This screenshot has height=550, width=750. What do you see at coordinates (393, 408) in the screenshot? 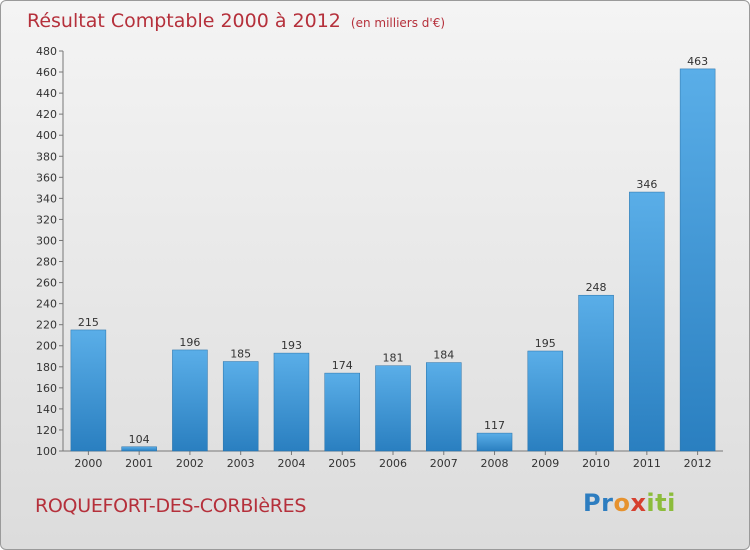
I see `bar-2006` at bounding box center [393, 408].